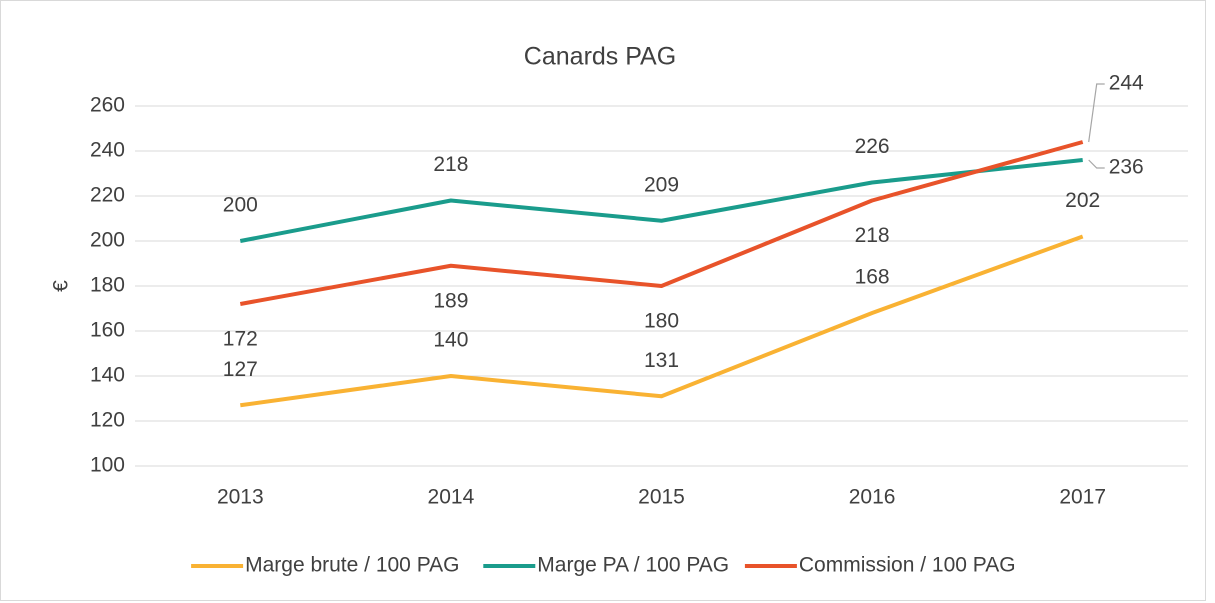  I want to click on y-tick-label: 260, so click(107, 105).